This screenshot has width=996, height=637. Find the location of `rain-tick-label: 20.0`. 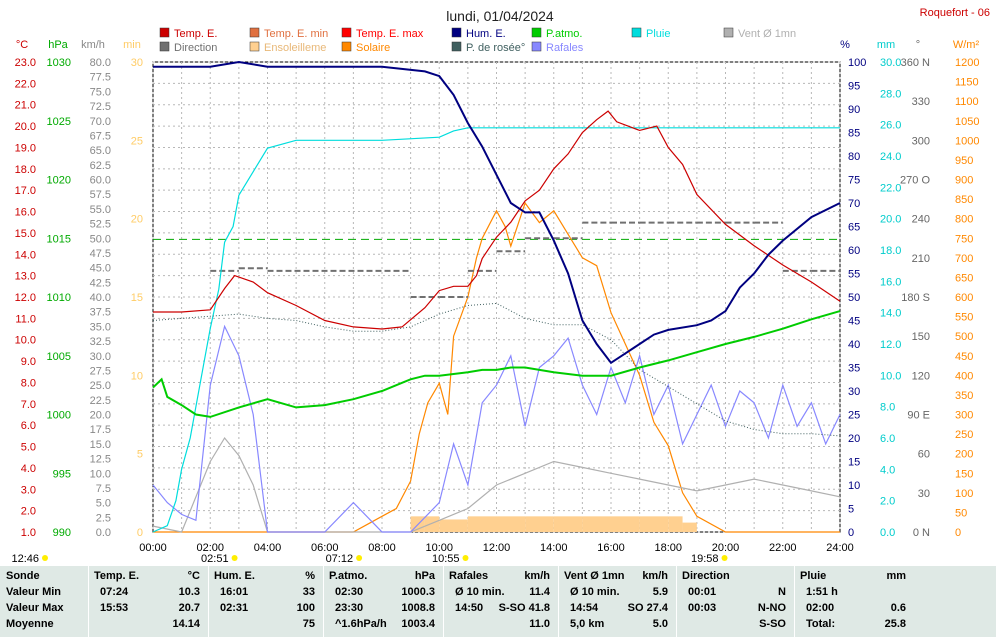

rain-tick-label: 20.0 is located at coordinates (890, 220).